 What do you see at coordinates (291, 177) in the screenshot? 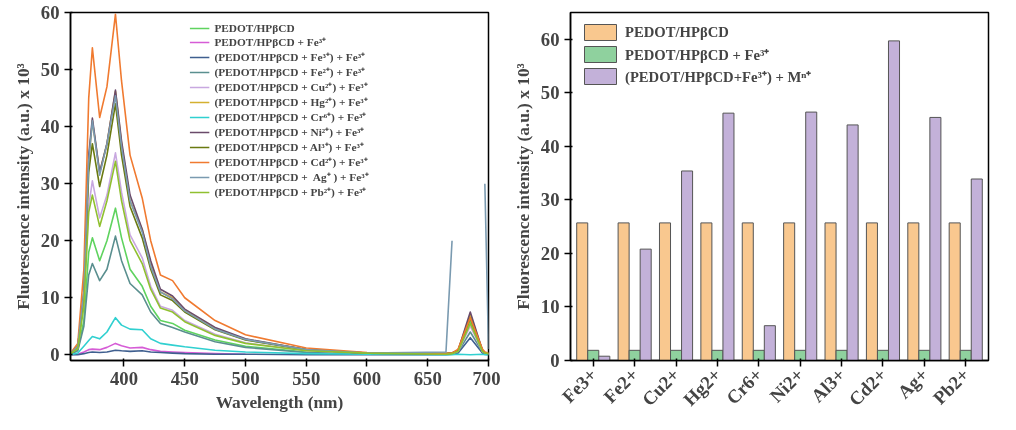
I see `legend-label: (PEDOT/HPβCD + Ag⁺ ) + Fe³⁺` at bounding box center [291, 177].